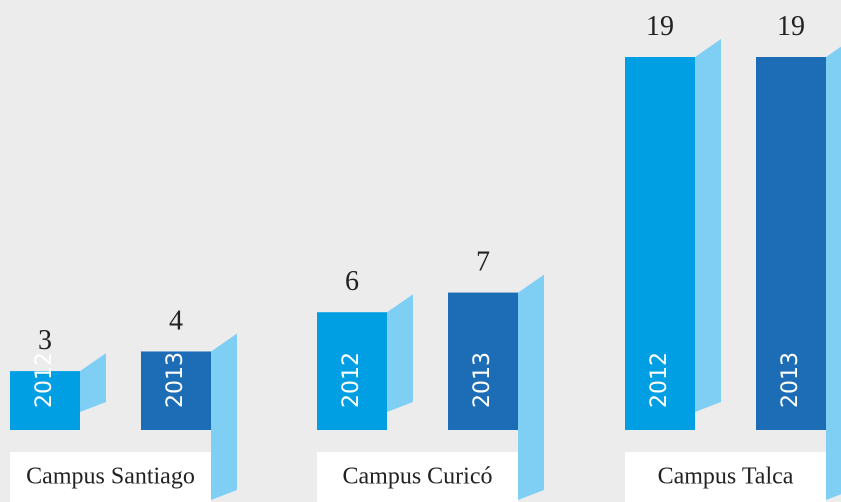  Describe the element at coordinates (45, 340) in the screenshot. I see `value-label: 3` at that location.